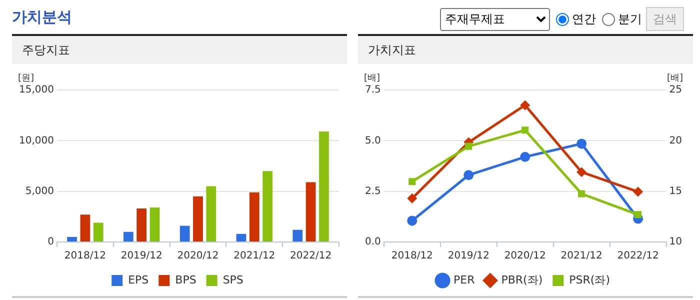  What do you see at coordinates (372, 191) in the screenshot?
I see `y-tick-label: 2.5` at bounding box center [372, 191].